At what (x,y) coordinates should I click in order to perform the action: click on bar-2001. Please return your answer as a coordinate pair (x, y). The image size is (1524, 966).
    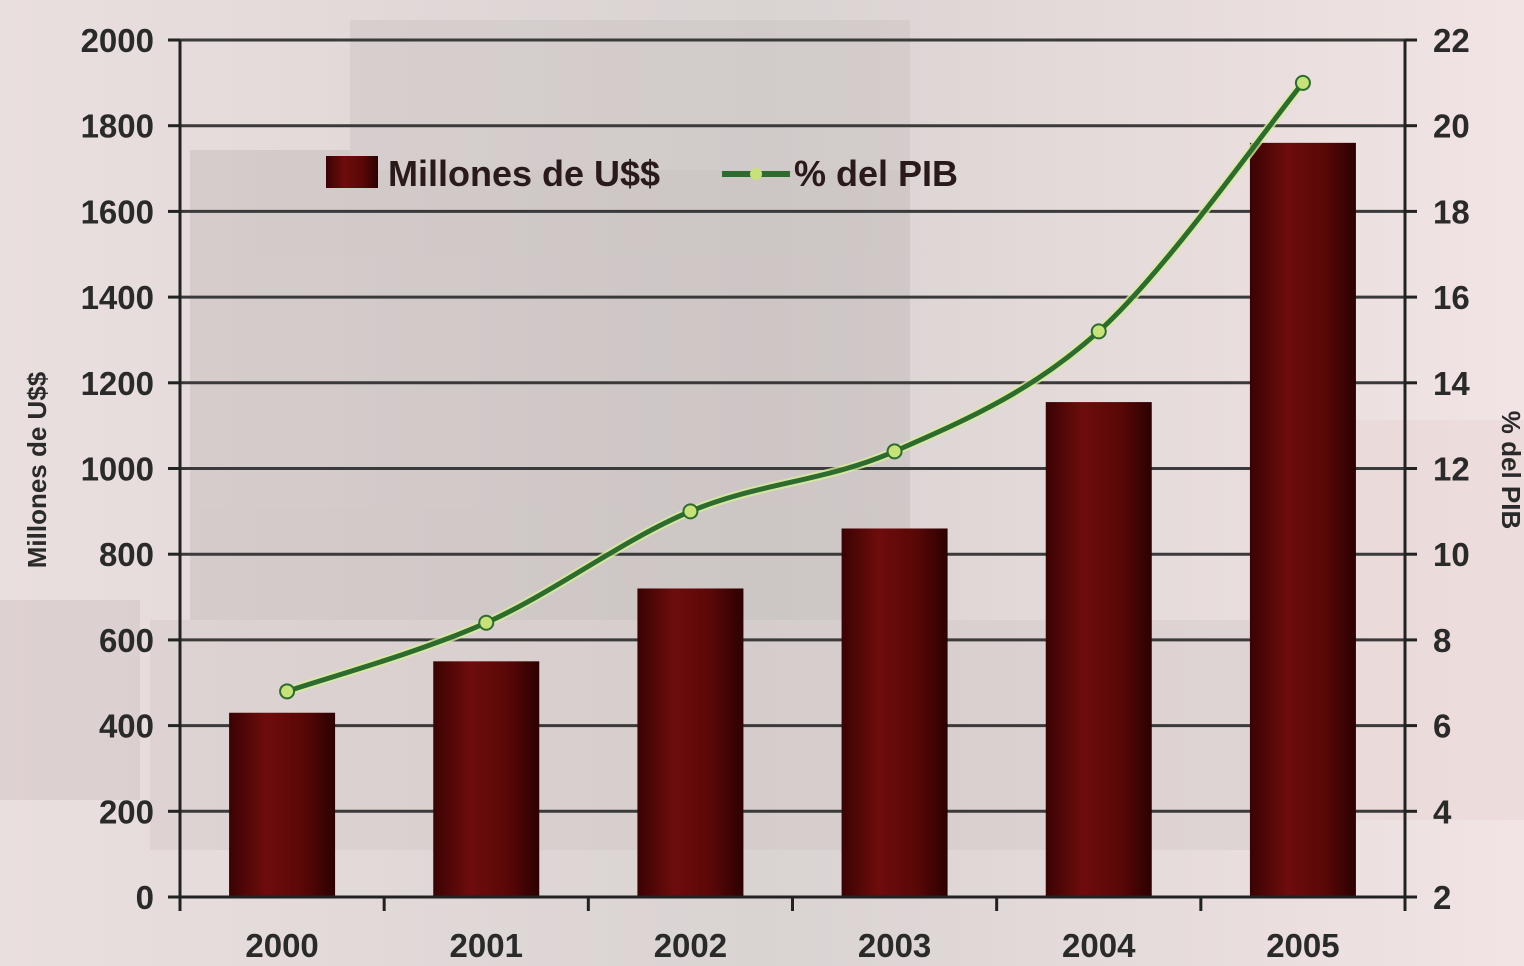
    Looking at the image, I should click on (486, 779).